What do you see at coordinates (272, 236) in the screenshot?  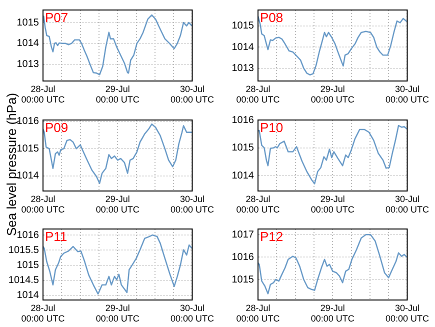 I see `chart-title: P12` at bounding box center [272, 236].